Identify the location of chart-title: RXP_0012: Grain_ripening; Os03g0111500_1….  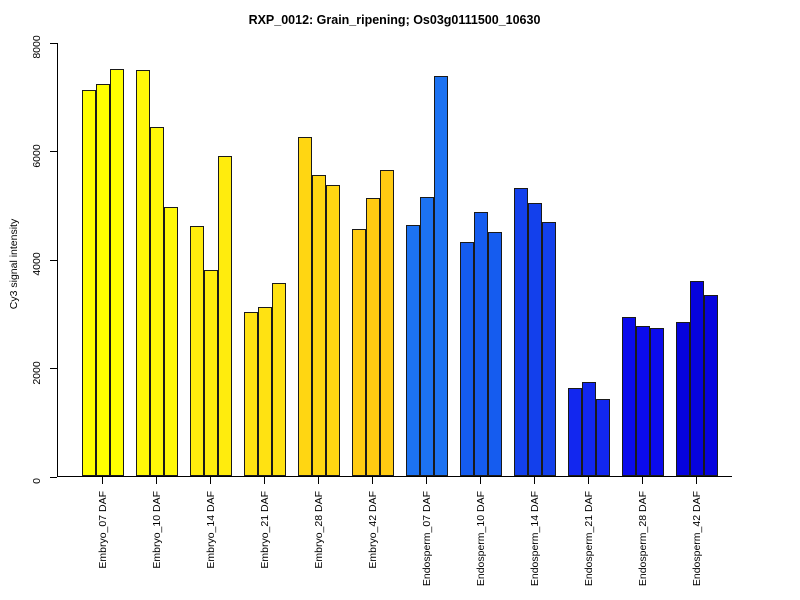
(394, 20).